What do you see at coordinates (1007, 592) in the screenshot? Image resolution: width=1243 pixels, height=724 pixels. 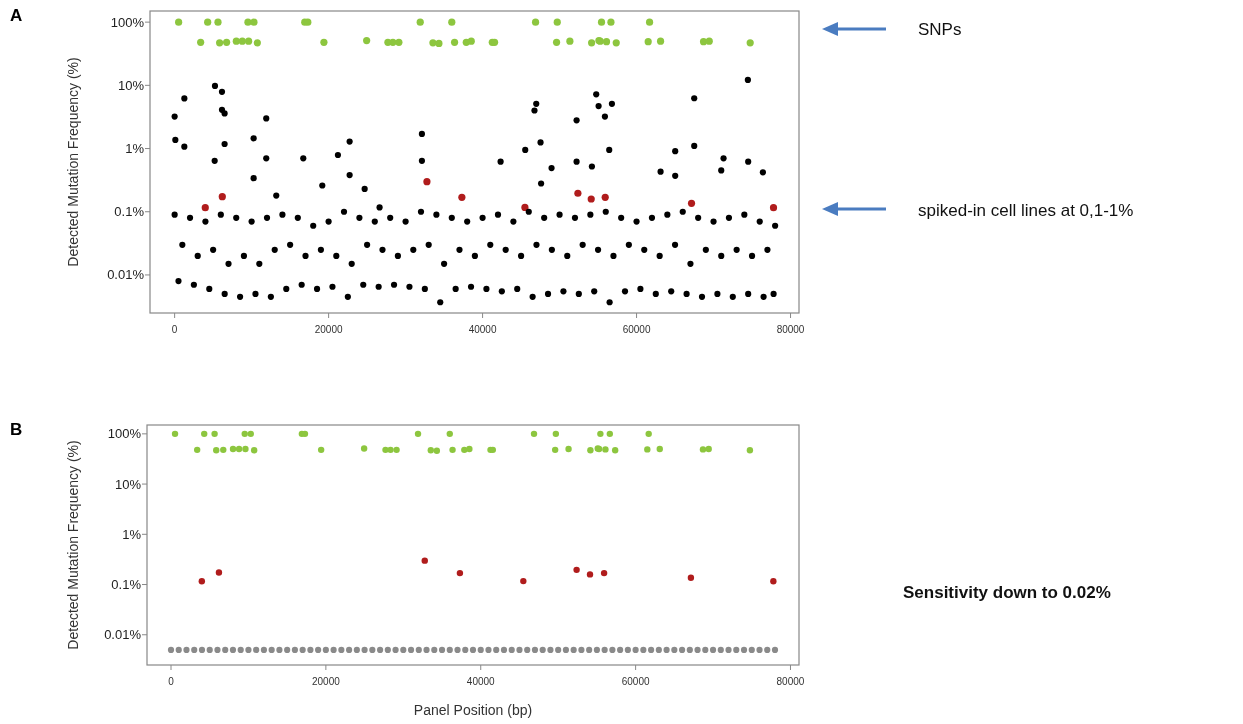 I see `text: Sensitivity down to 0.02%` at bounding box center [1007, 592].